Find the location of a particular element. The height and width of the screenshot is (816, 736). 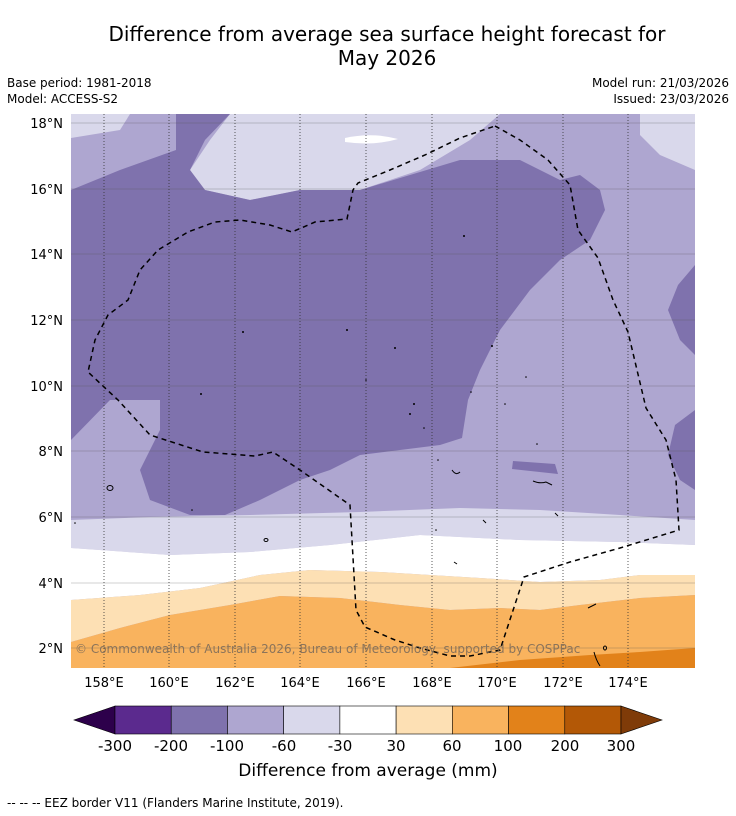

lat-labels: 18°N 16°N 14°N 12°N 10°N 8°N 6°N 4°N 2°N is located at coordinates (46, 387).